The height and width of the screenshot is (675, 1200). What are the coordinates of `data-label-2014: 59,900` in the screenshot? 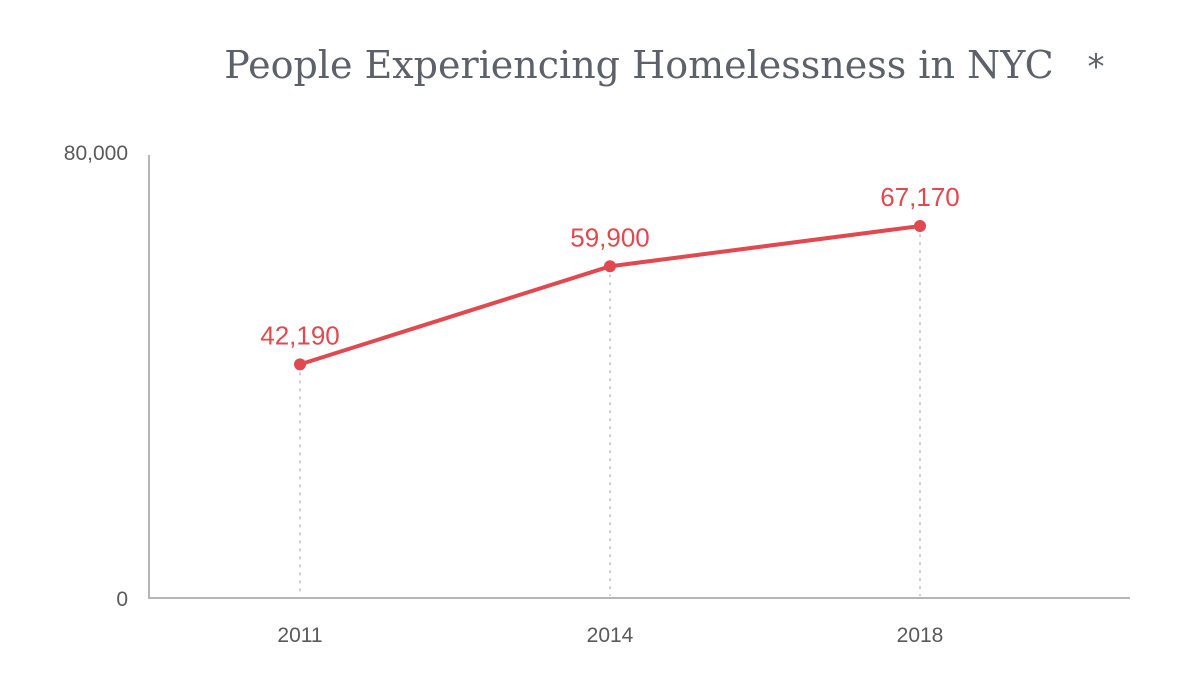 It's located at (610, 237).